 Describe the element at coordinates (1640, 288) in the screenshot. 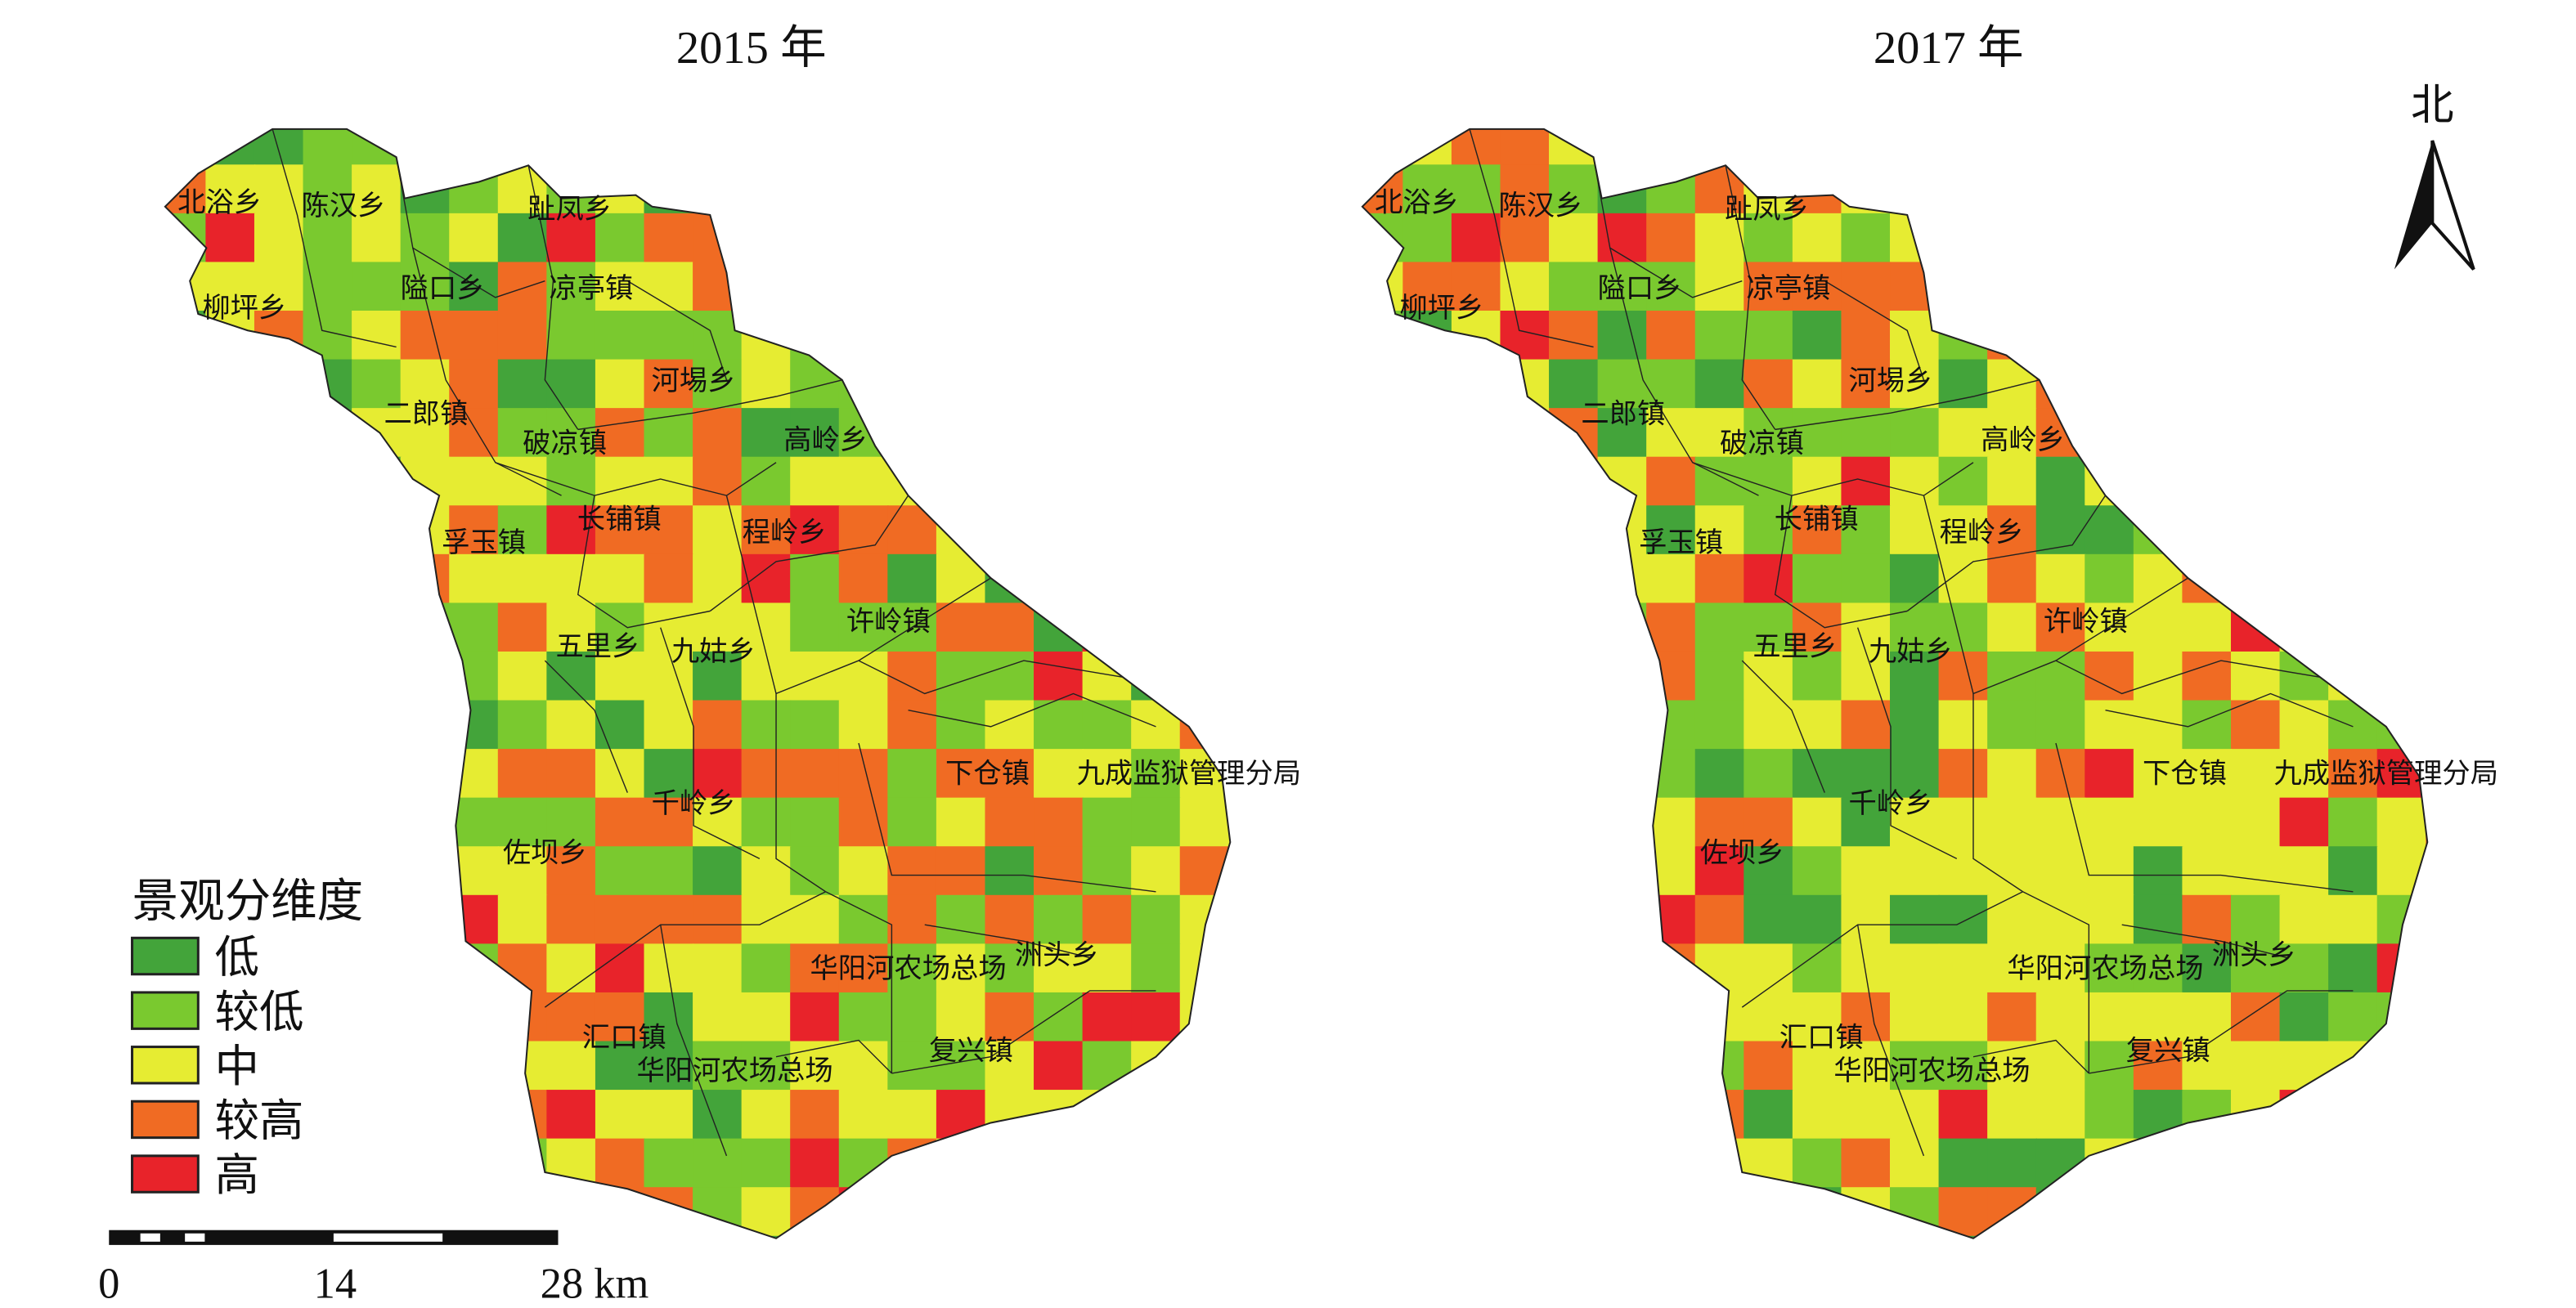

I see `township-label: 隘口乡` at that location.